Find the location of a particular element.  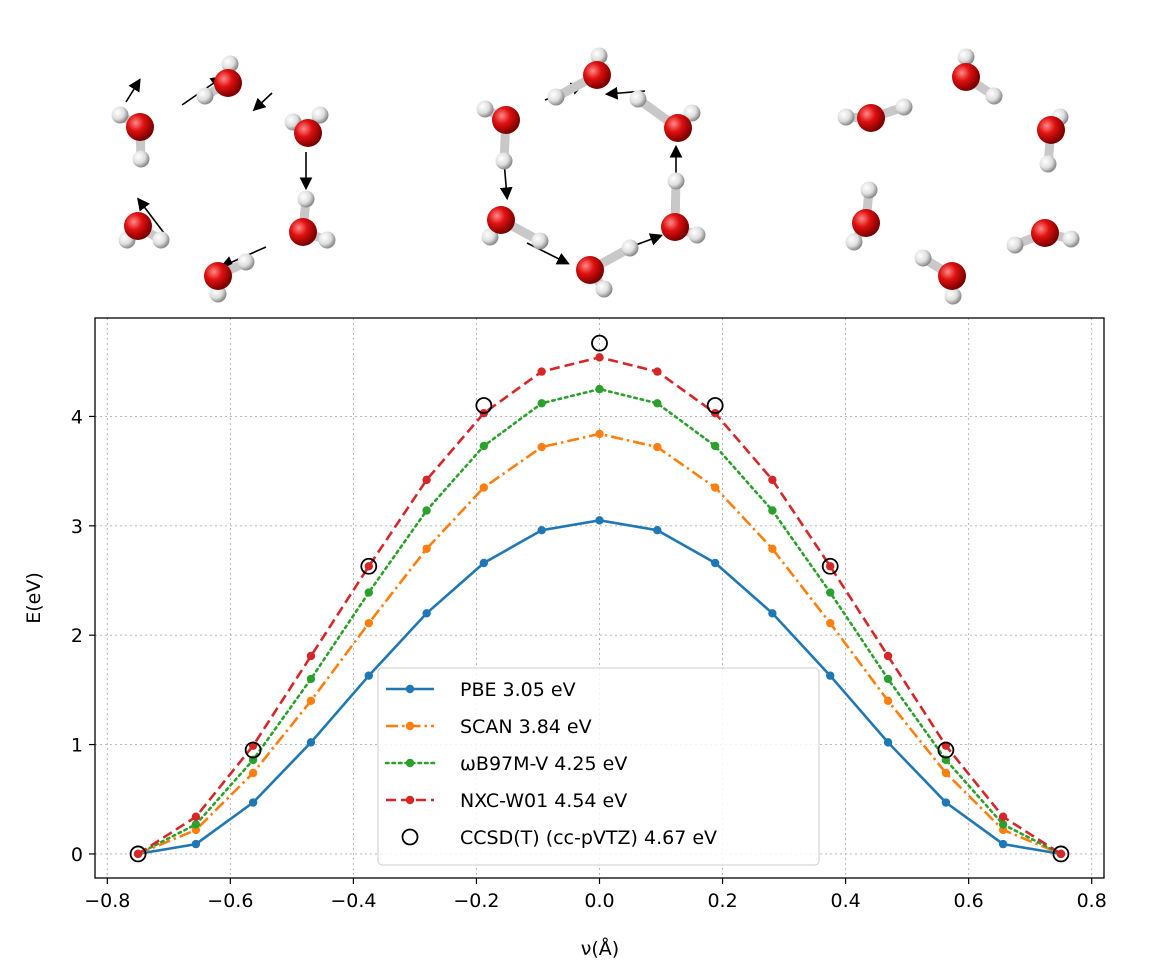

legend-entry: ωB97M-V 4.25 eV is located at coordinates (505, 764).